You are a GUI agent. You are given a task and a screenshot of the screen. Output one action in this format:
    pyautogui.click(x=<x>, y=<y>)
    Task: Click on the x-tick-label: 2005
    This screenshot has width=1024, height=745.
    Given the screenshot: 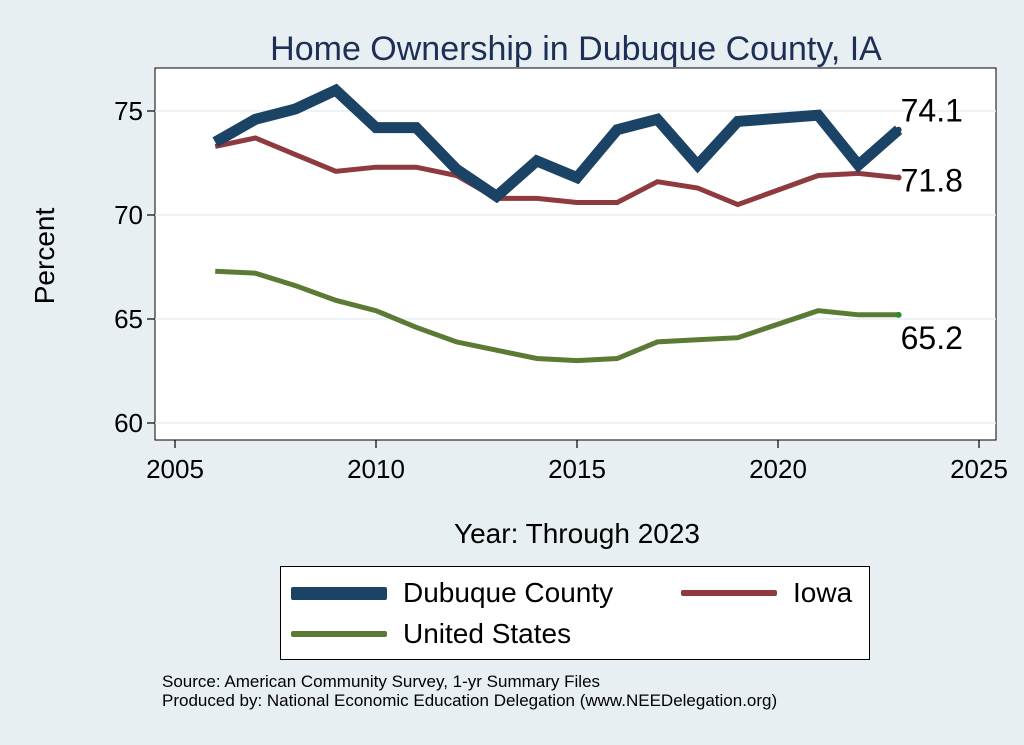 What is the action you would take?
    pyautogui.click(x=175, y=469)
    